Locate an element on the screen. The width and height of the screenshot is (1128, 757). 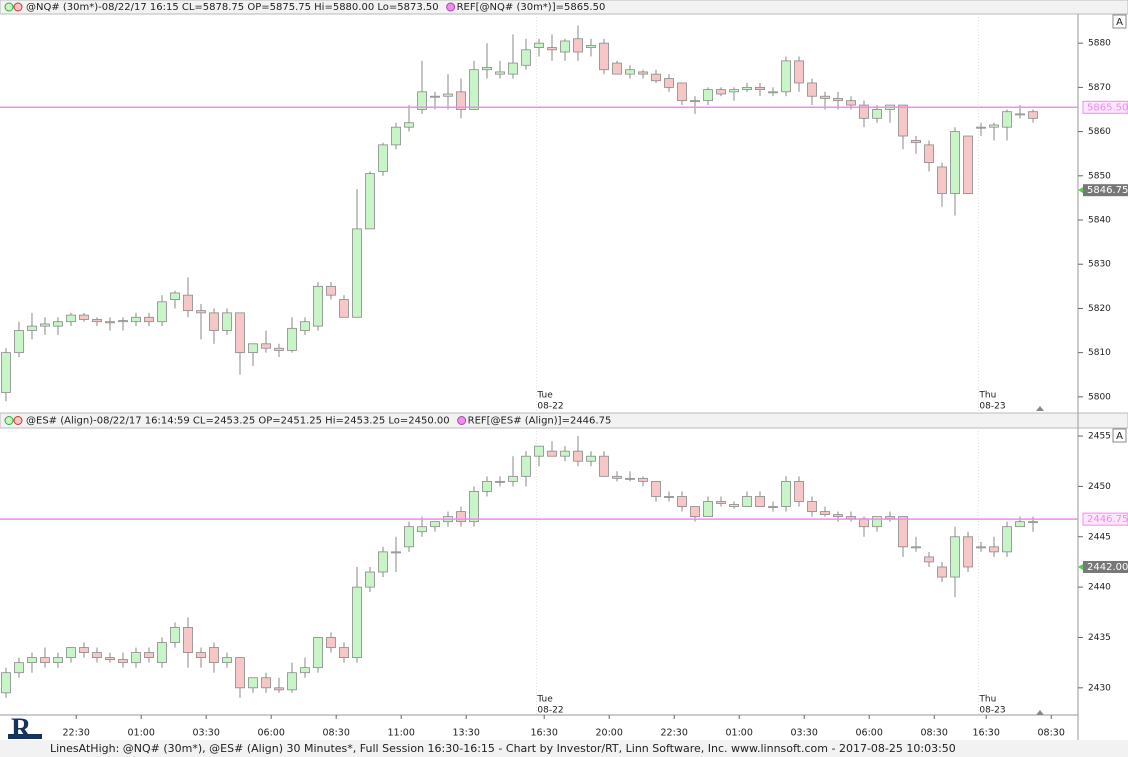
date-label: 08-22 is located at coordinates (550, 711).